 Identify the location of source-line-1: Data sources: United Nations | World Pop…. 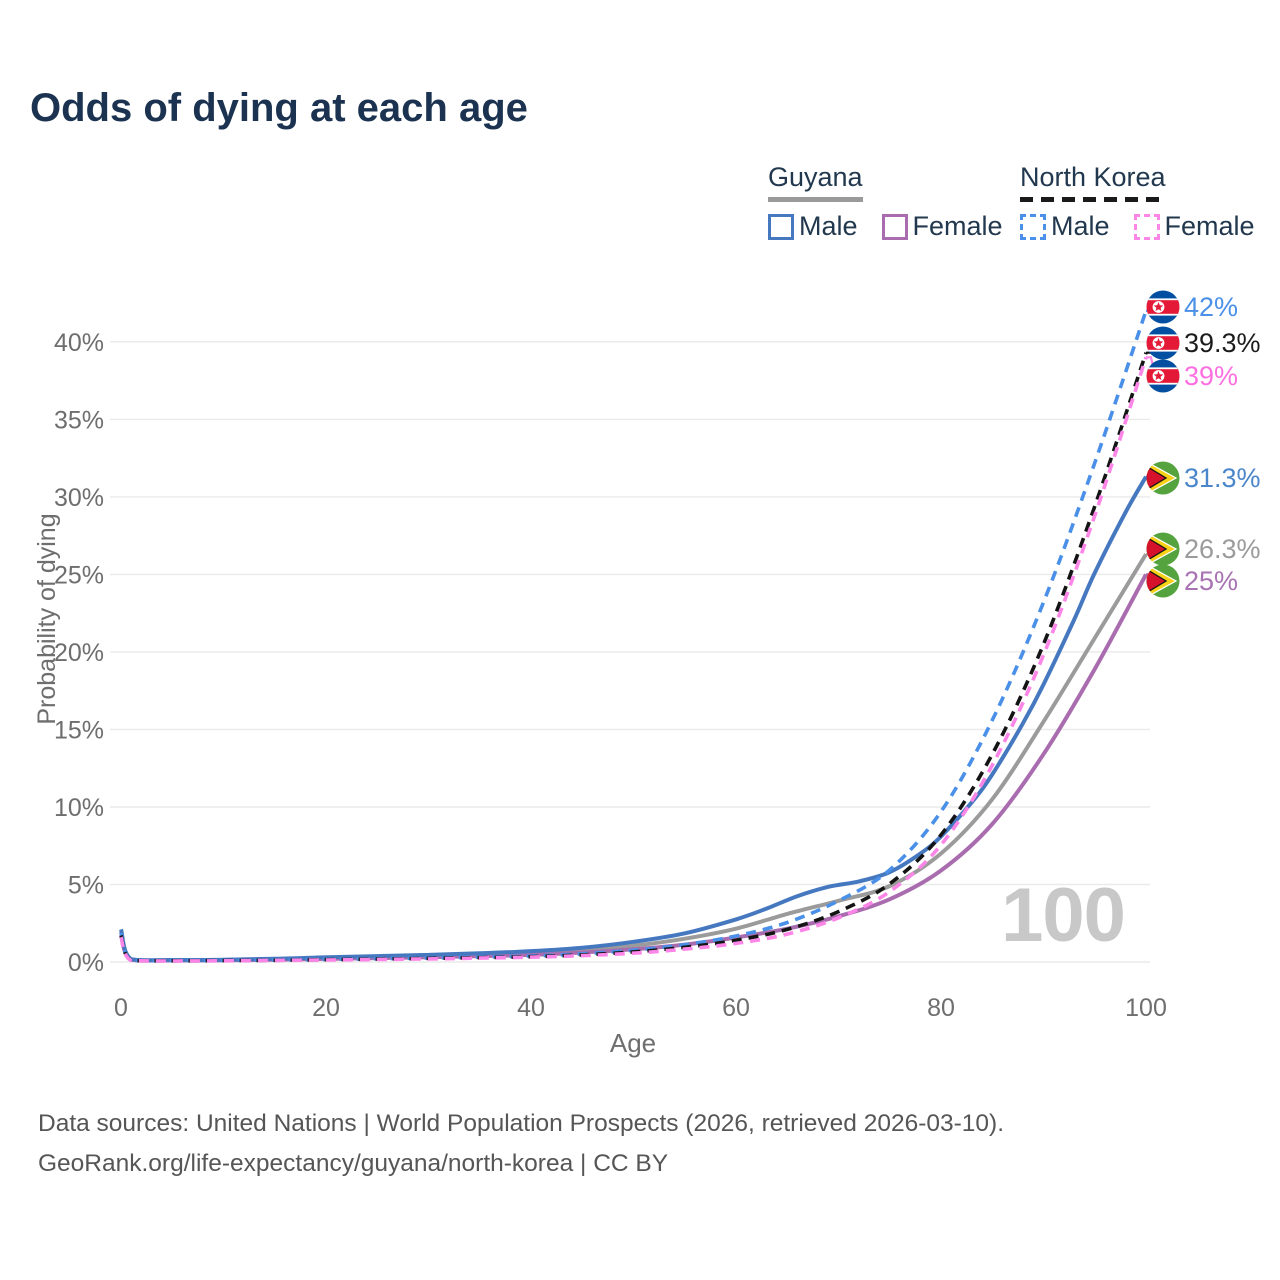
(521, 1123).